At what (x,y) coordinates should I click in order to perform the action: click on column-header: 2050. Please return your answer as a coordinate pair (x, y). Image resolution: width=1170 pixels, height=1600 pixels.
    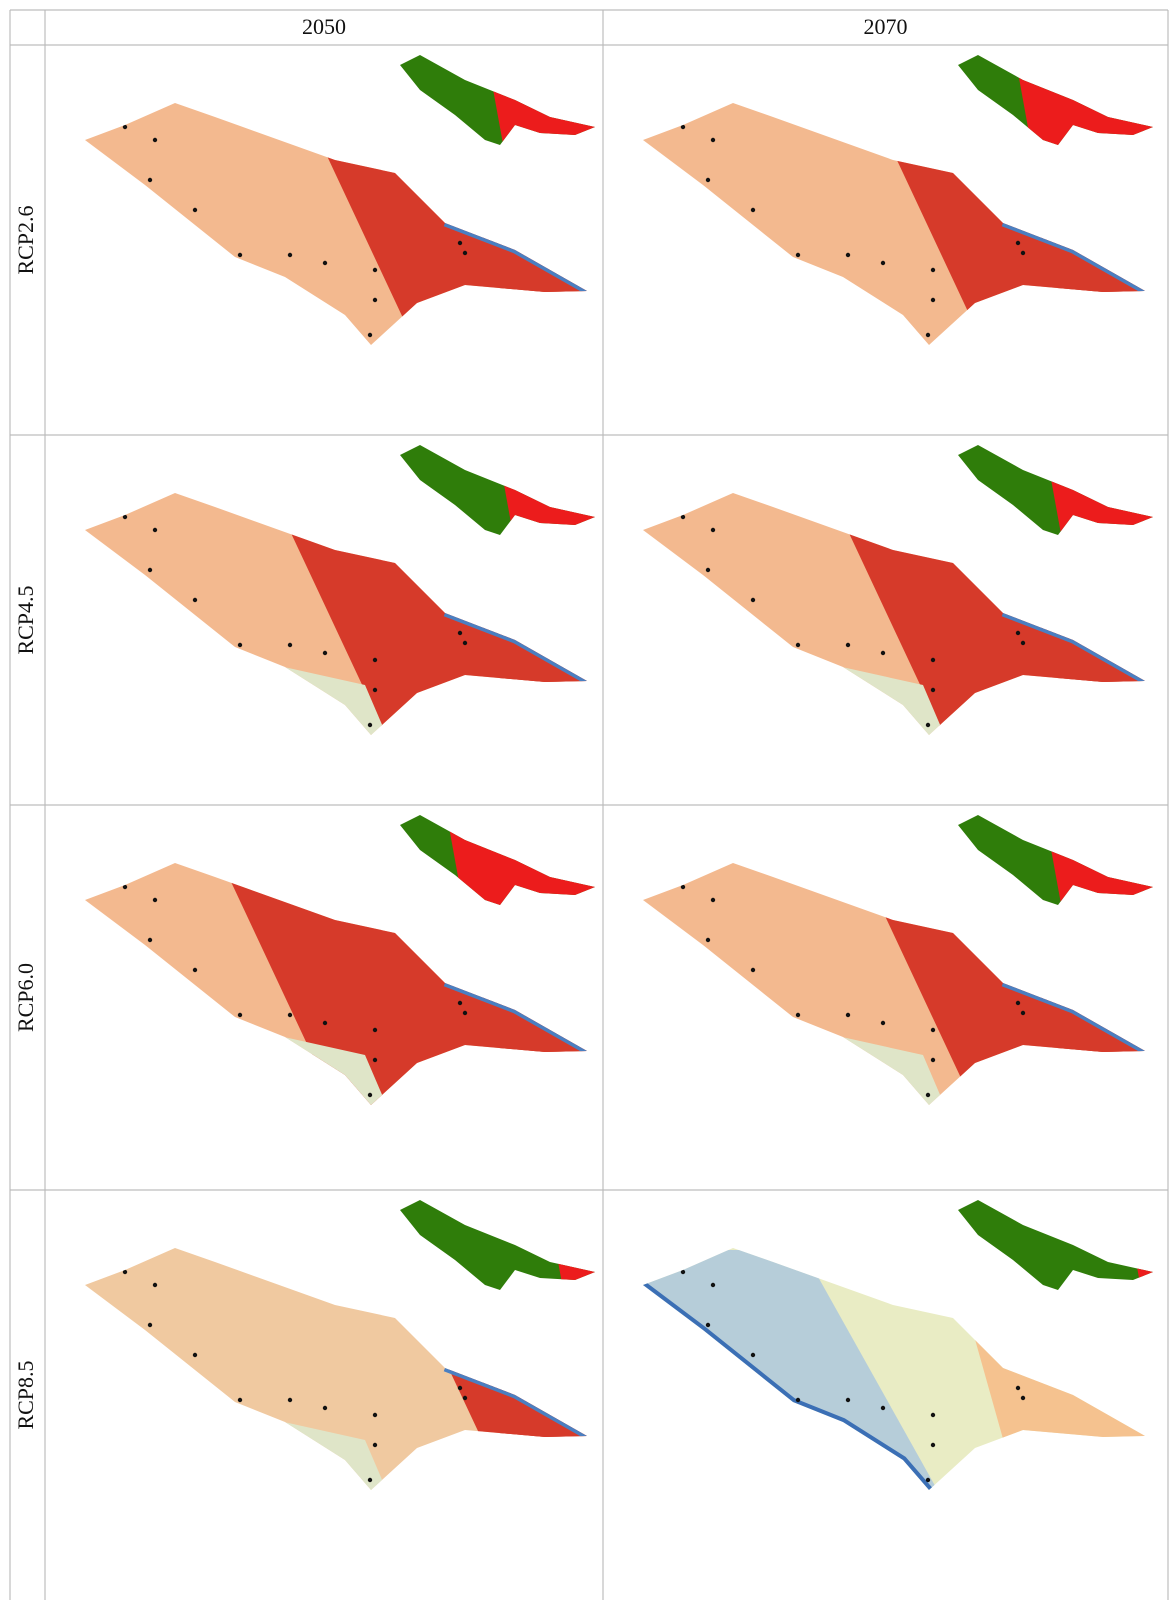
    Looking at the image, I should click on (324, 26).